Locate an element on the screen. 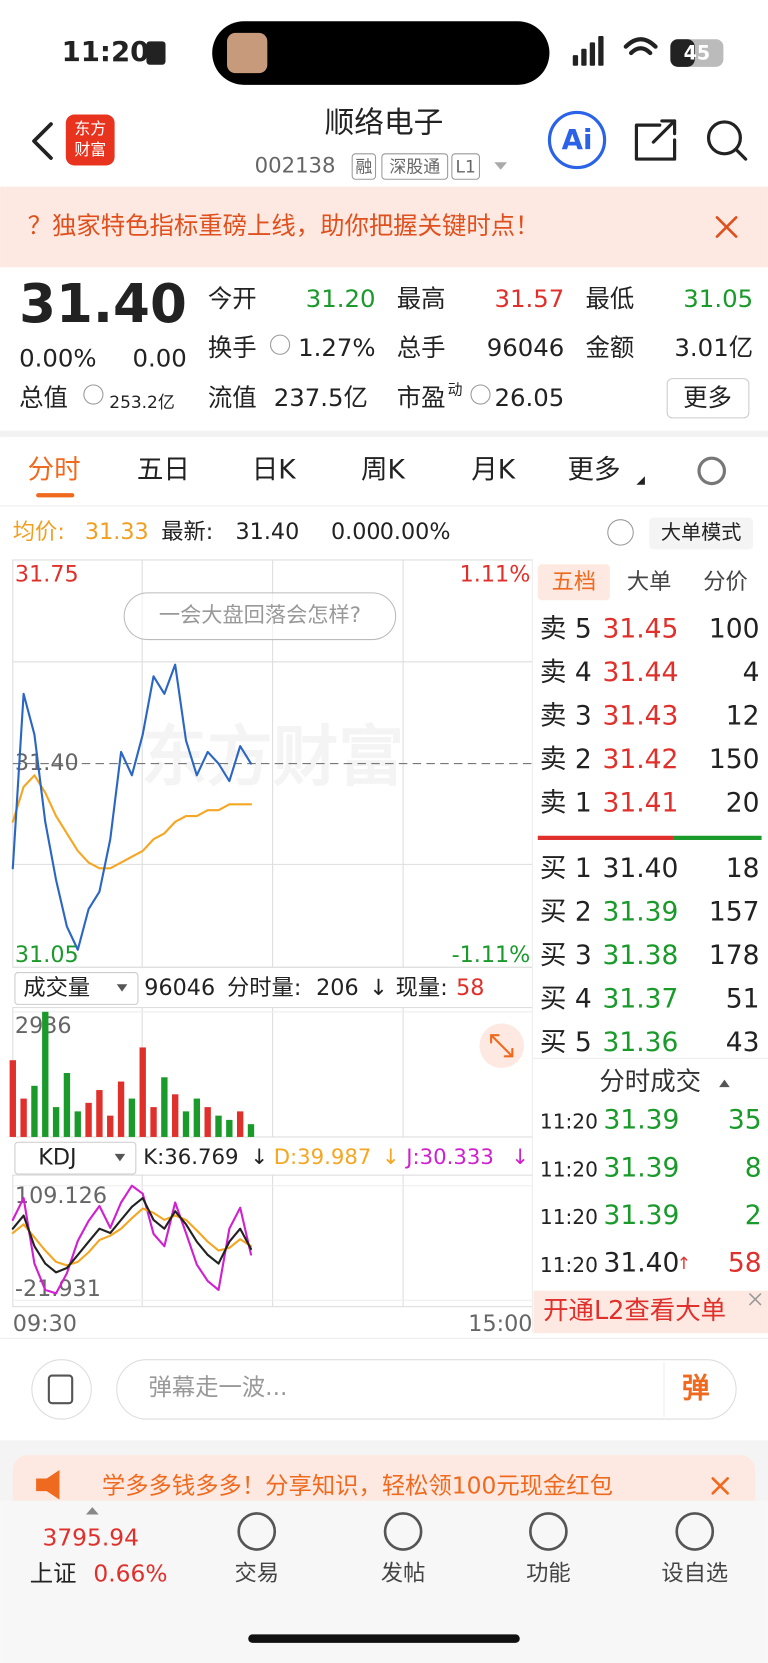  stat-label: 流值 is located at coordinates (232, 397).